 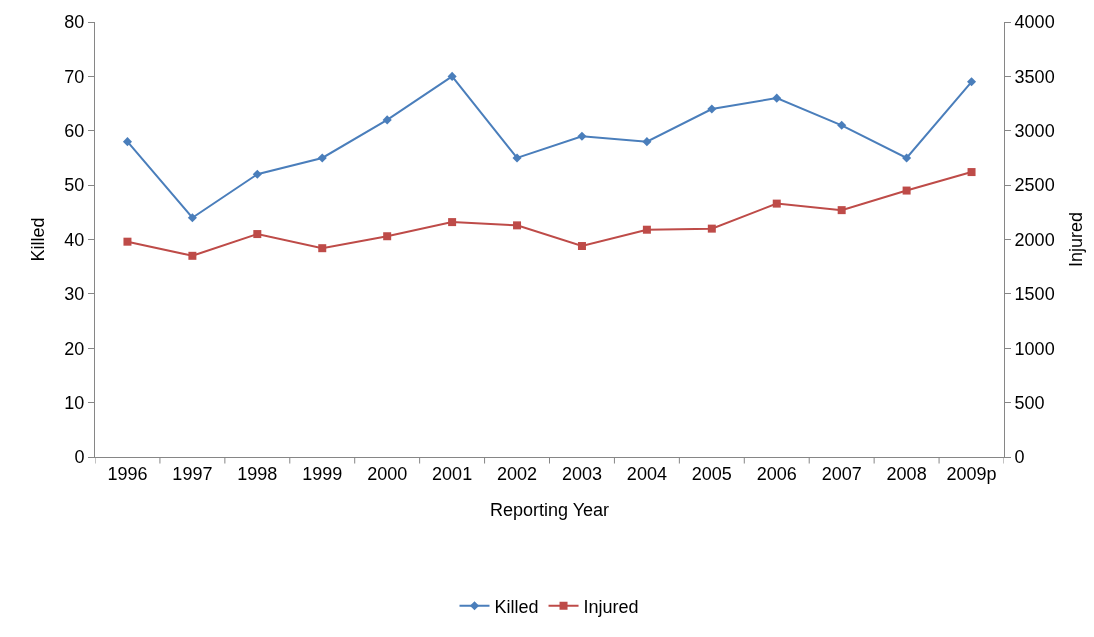 What do you see at coordinates (127, 473) in the screenshot?
I see `x-tick-label: 1996` at bounding box center [127, 473].